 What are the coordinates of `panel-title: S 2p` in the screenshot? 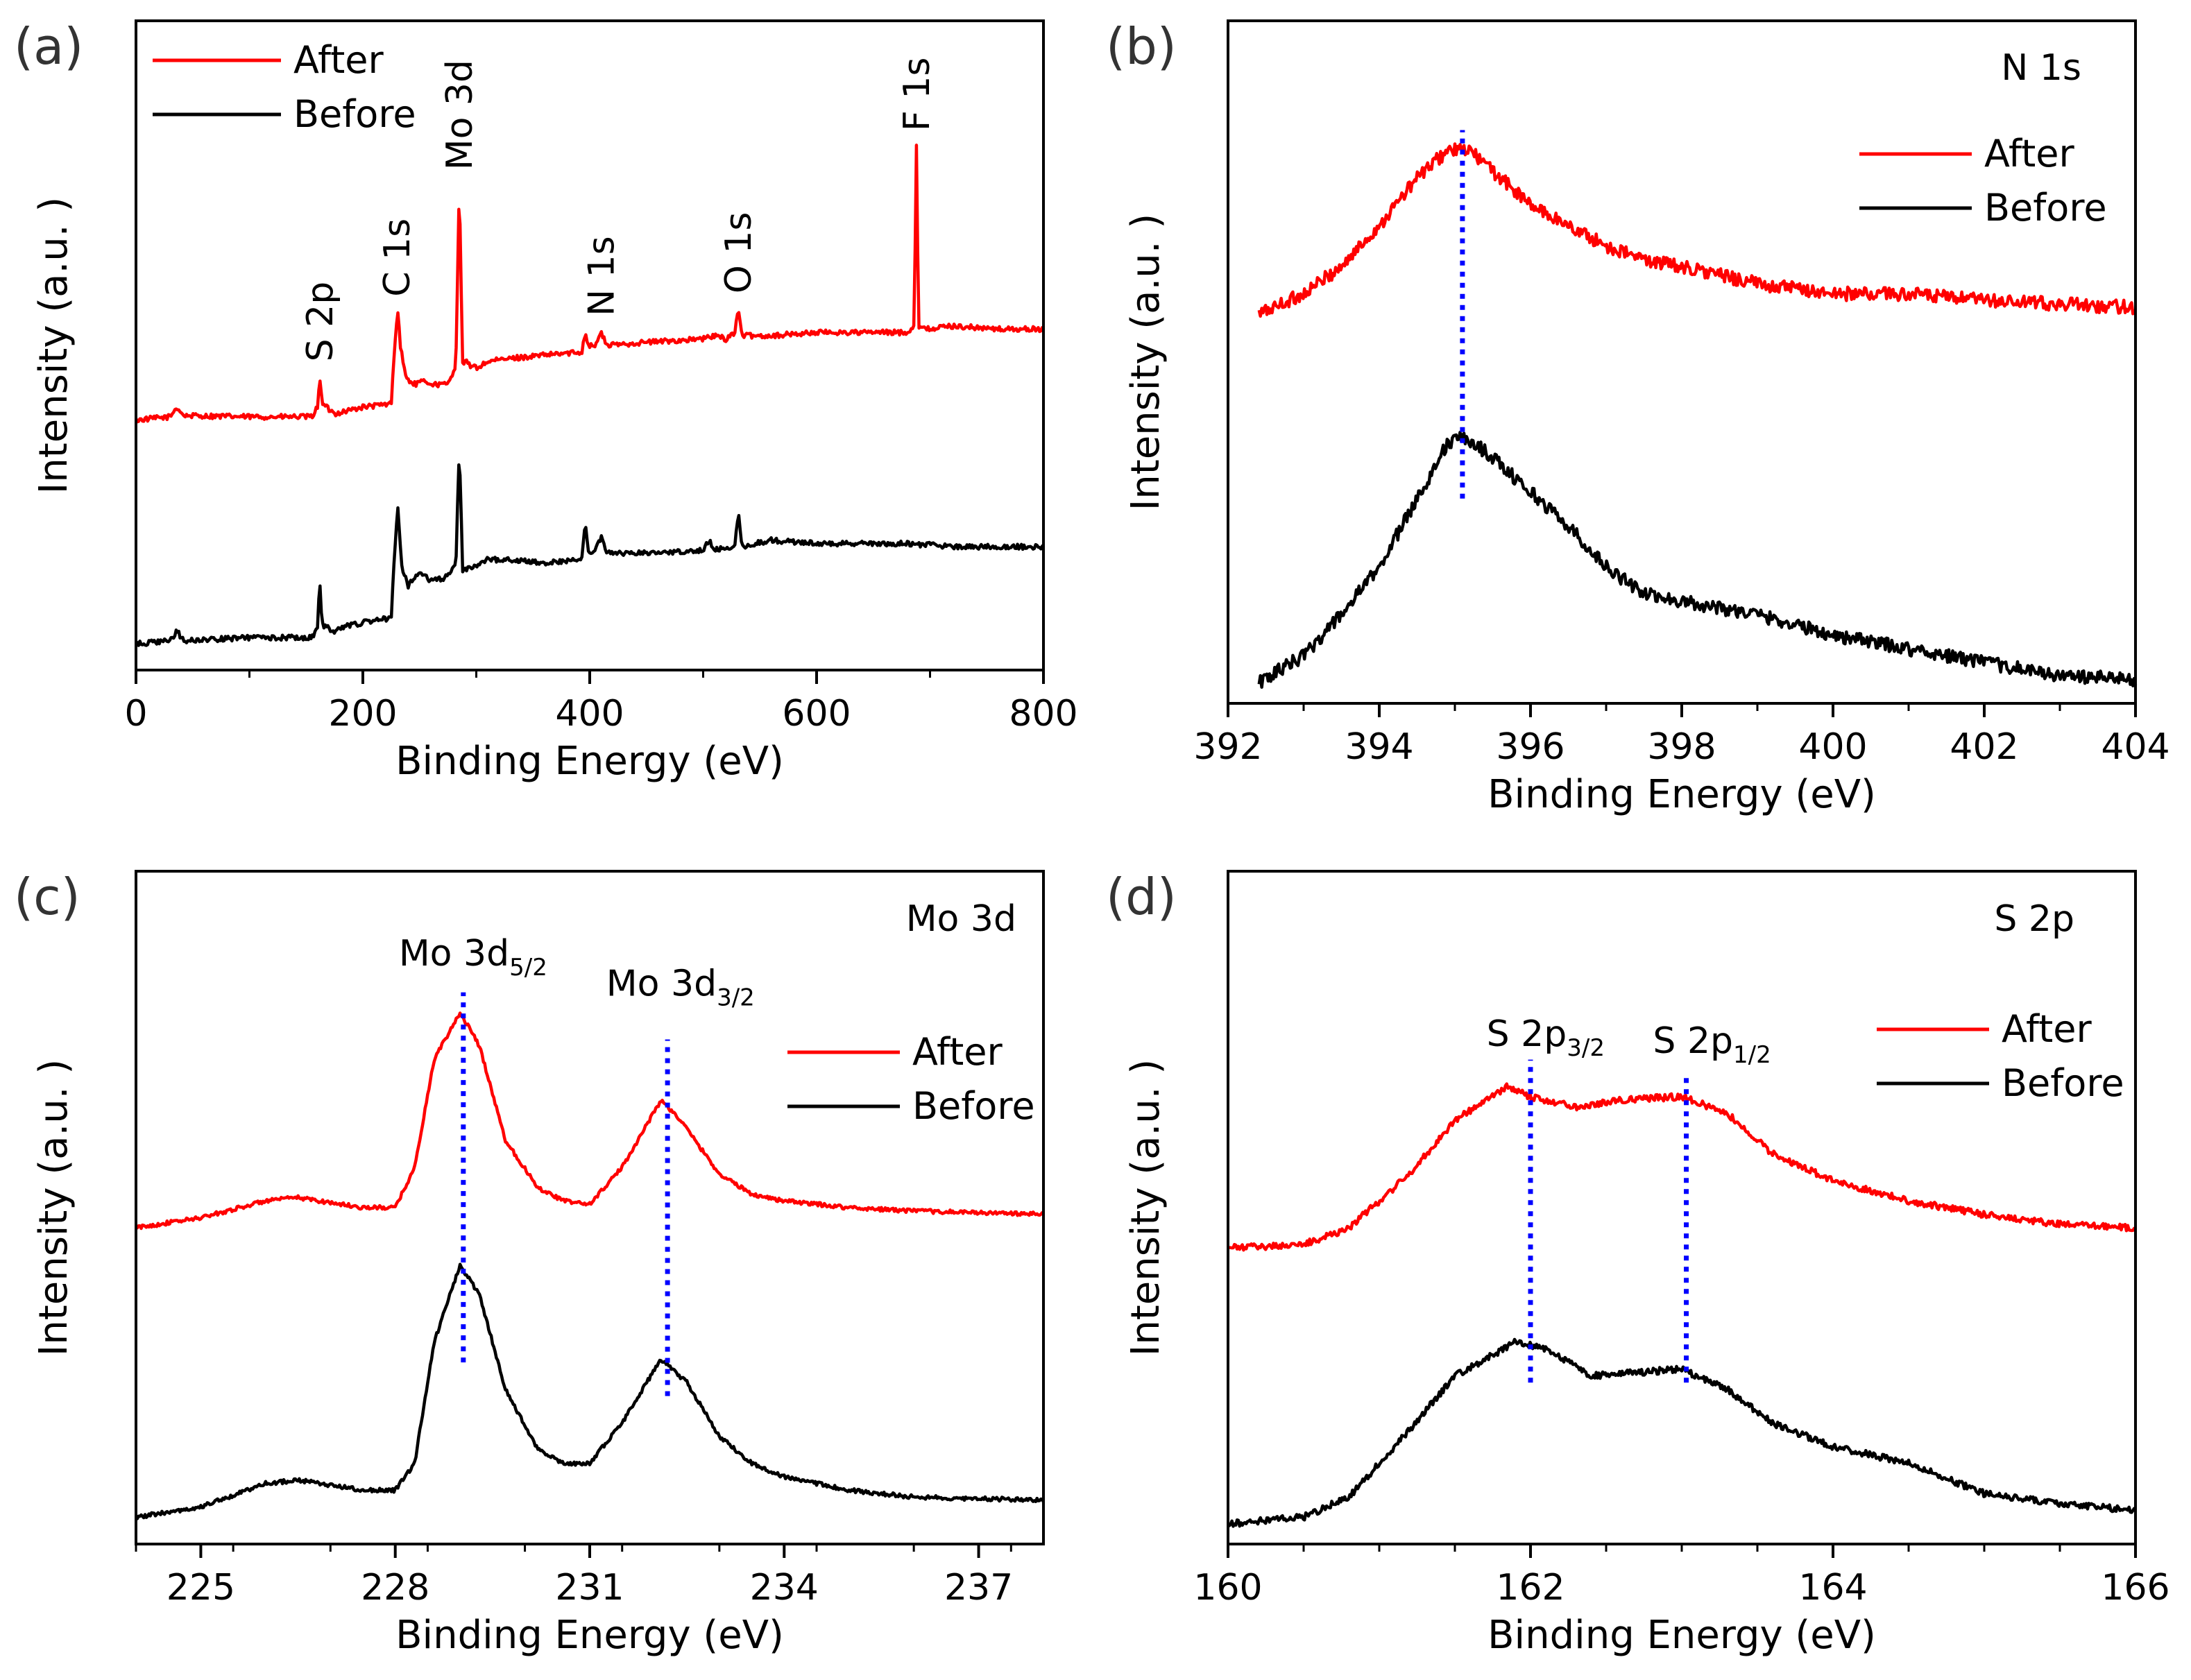 It's located at (2034, 919).